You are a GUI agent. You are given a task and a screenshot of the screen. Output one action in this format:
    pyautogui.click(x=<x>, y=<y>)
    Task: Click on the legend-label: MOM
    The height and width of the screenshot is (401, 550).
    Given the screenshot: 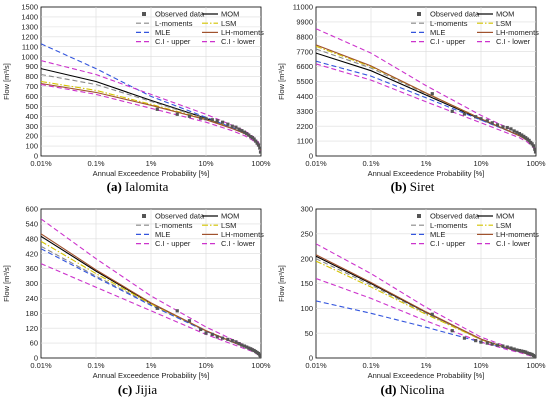 What is the action you would take?
    pyautogui.click(x=505, y=216)
    